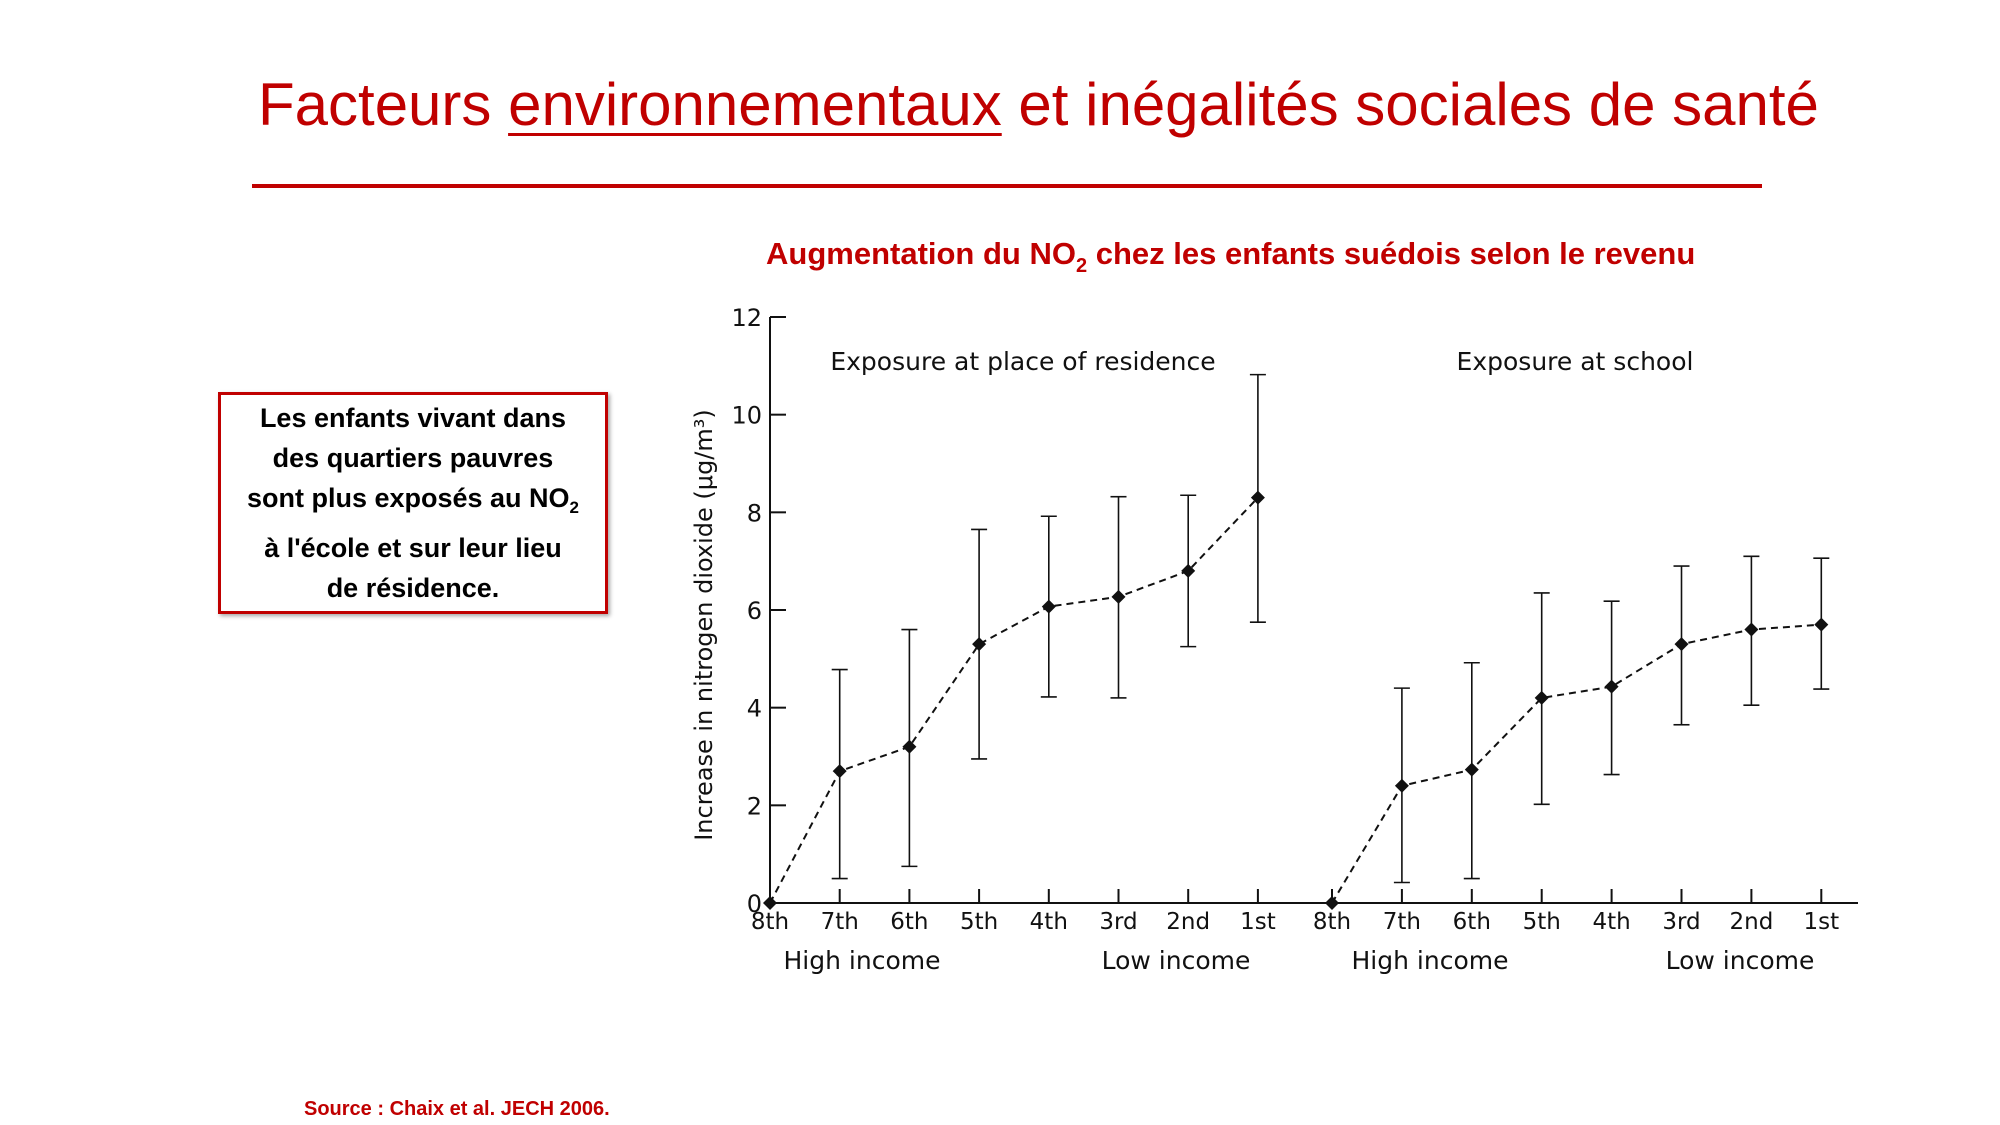  I want to click on panel-title: Exposure at place of residence, so click(1022, 361).